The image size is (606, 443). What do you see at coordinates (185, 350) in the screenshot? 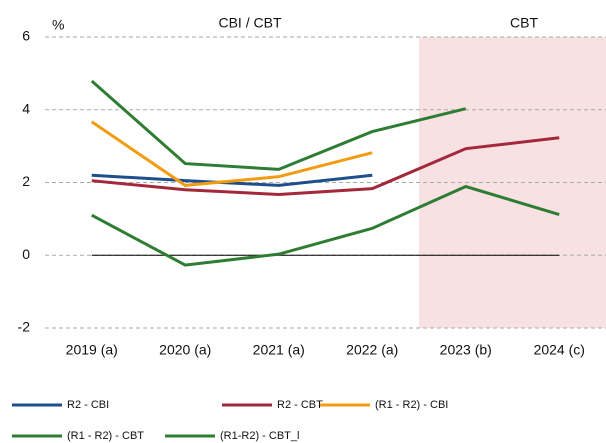
I see `x-tick-label: 2020 (a)` at bounding box center [185, 350].